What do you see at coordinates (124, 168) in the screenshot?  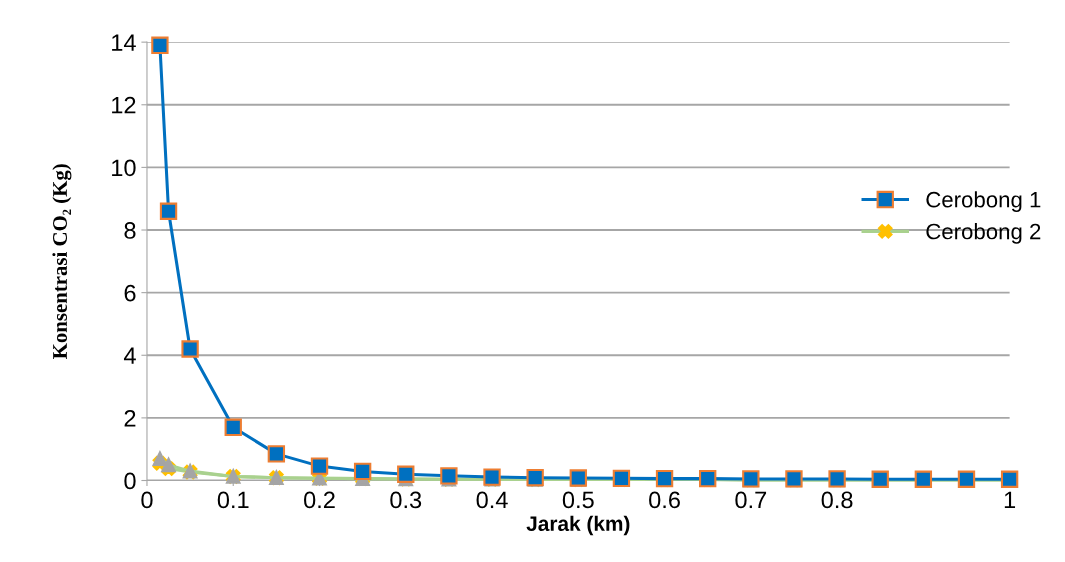 I see `y-tick-label: 10` at bounding box center [124, 168].